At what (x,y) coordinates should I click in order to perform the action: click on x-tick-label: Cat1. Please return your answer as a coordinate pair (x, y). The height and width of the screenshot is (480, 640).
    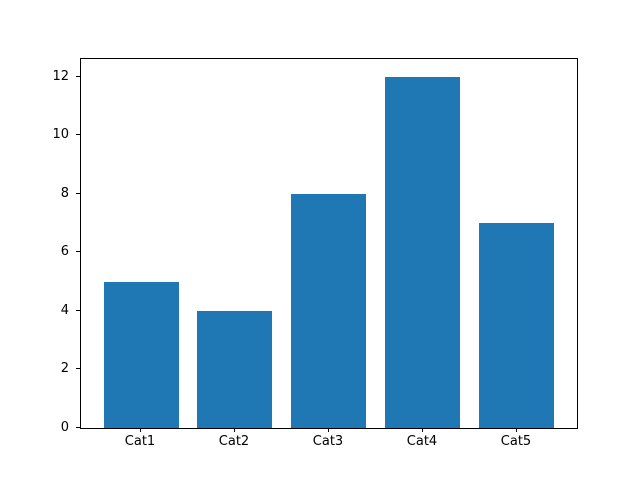
    Looking at the image, I should click on (140, 441).